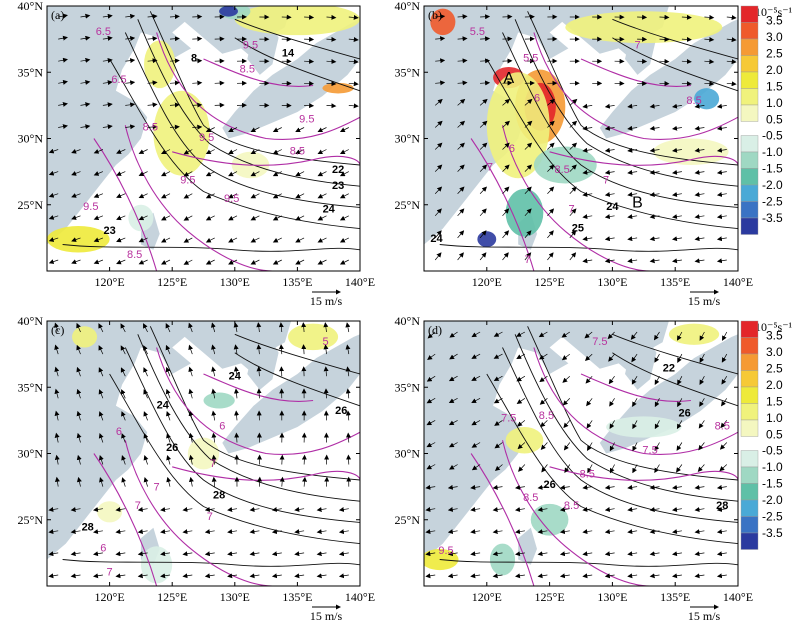  What do you see at coordinates (738, 597) in the screenshot?
I see `x-tick-label: 140°E` at bounding box center [738, 597].